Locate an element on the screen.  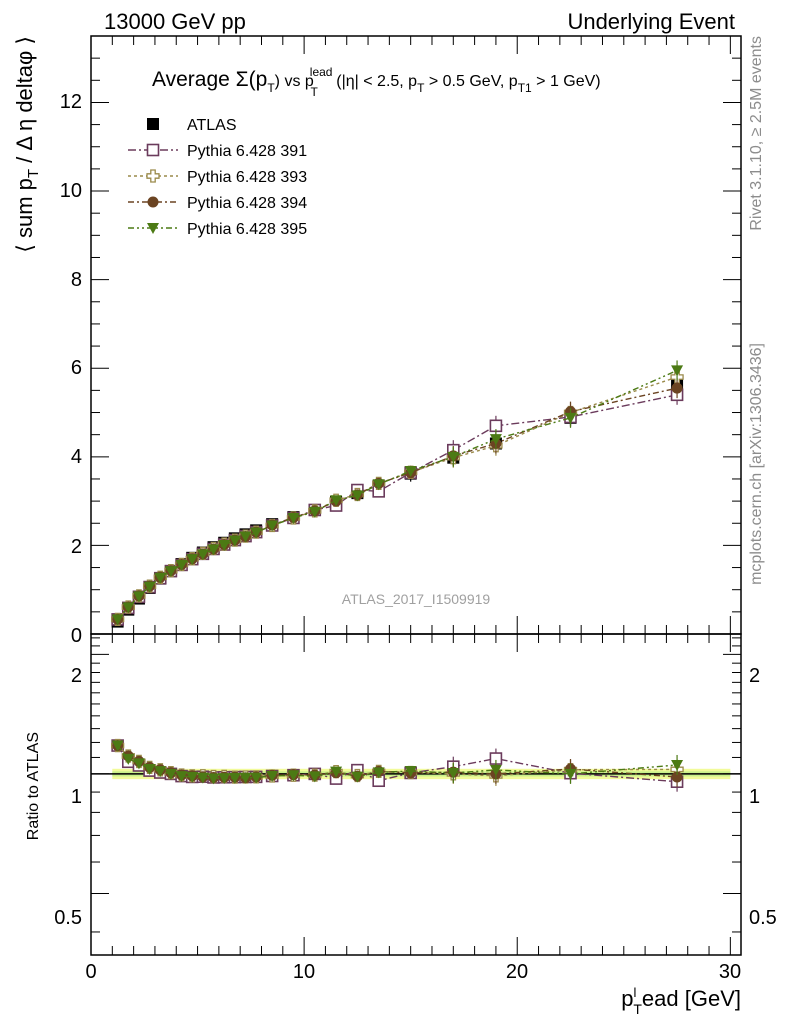
main-y-tick-labels: 0 2 4 6 8 10 12 is located at coordinates (71, 369).